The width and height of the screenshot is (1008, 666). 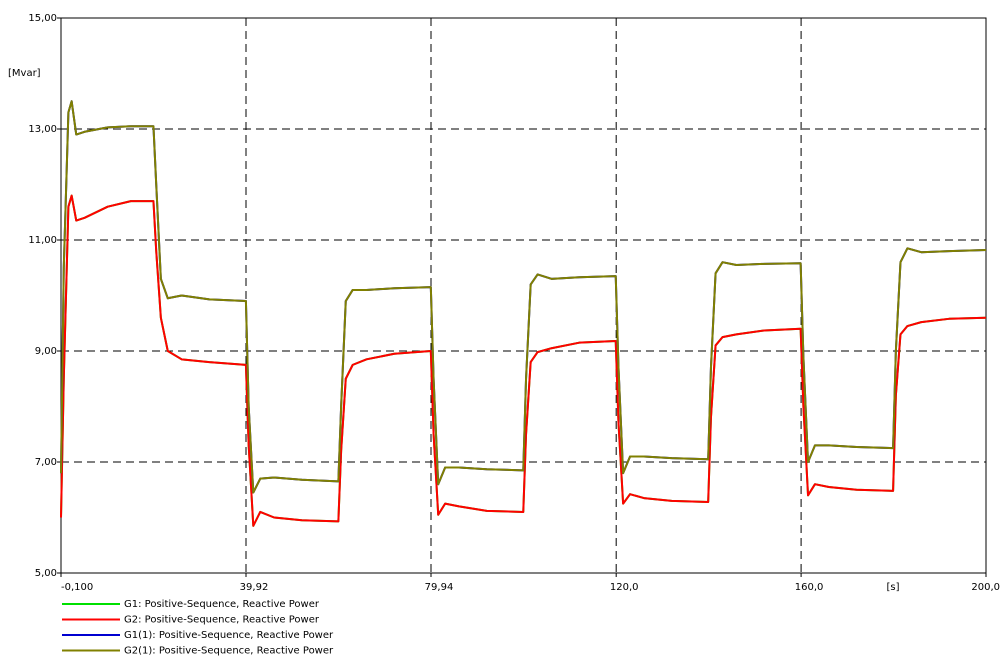 What do you see at coordinates (892, 587) in the screenshot?
I see `x-axis-label: [s]` at bounding box center [892, 587].